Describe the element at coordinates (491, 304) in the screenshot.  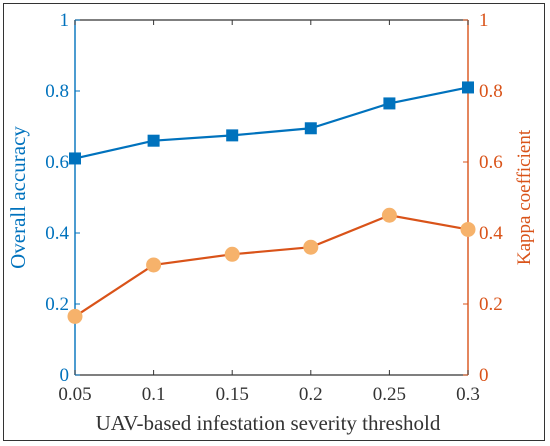
I see `y-right-tick-label: 0.2` at that location.